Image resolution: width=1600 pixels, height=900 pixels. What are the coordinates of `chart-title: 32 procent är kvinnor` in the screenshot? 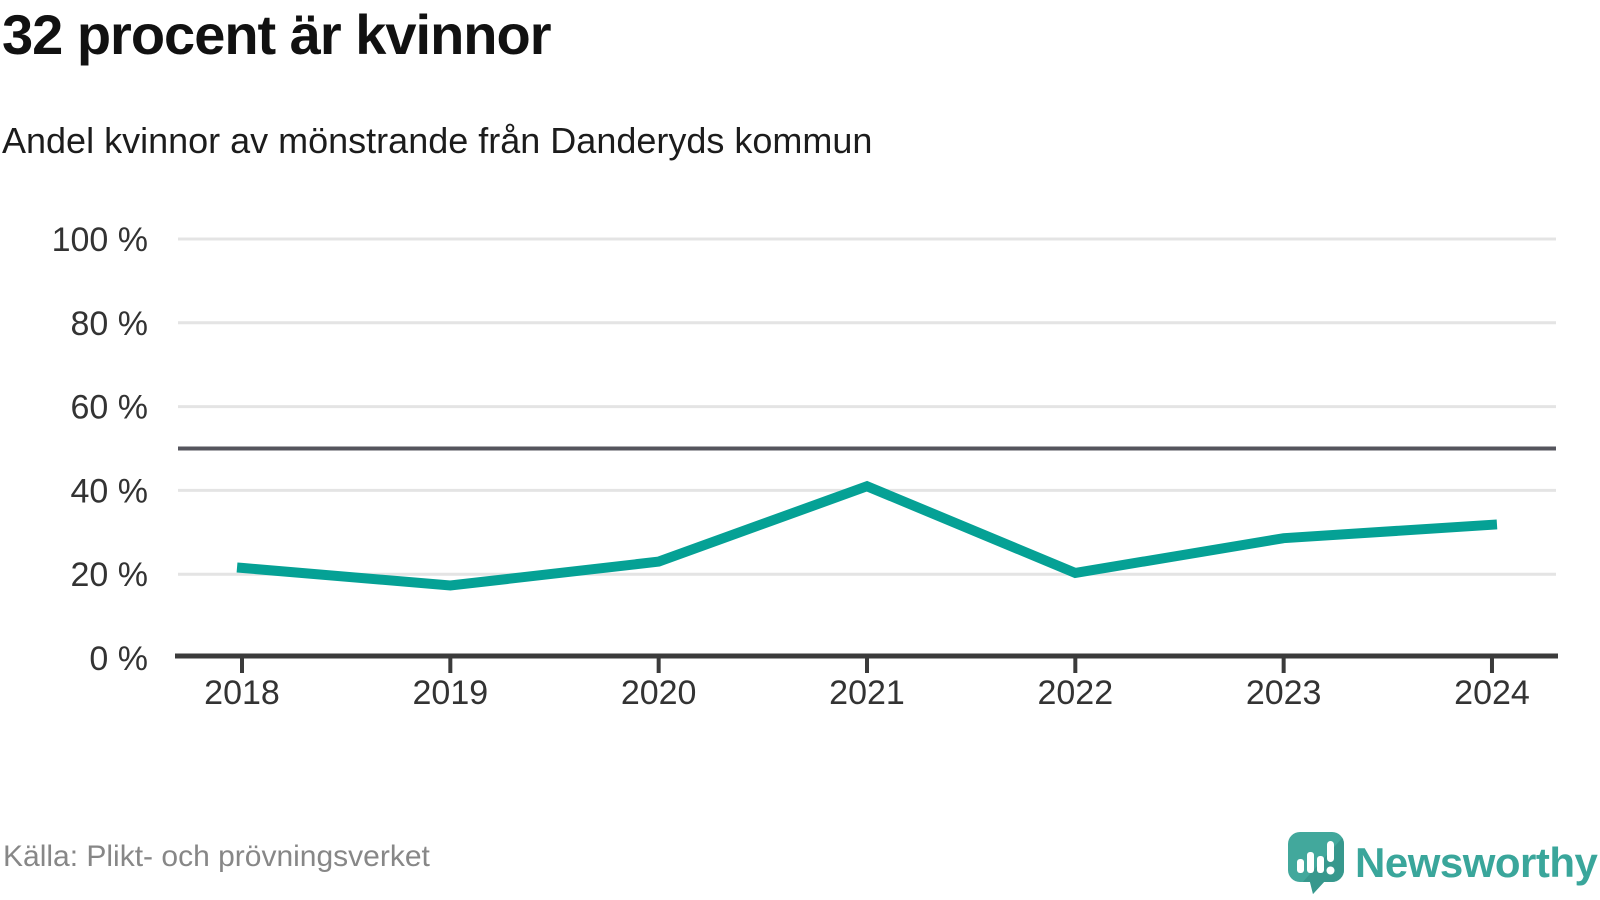 It's located at (277, 34).